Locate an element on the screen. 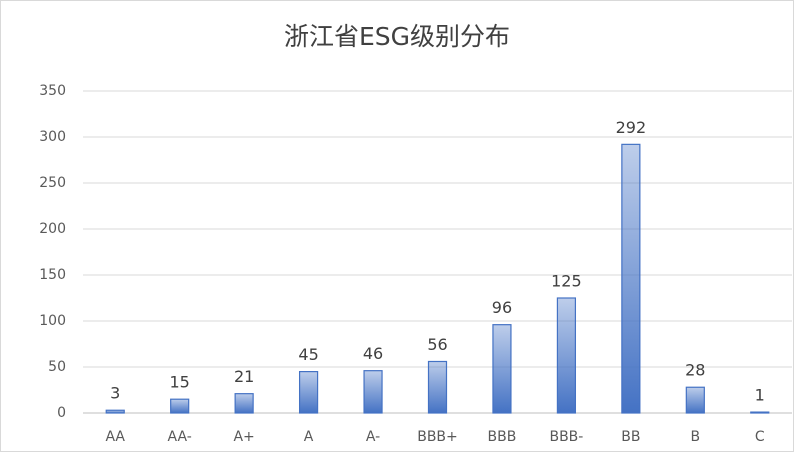 The image size is (794, 452). data-label: 15 is located at coordinates (180, 382).